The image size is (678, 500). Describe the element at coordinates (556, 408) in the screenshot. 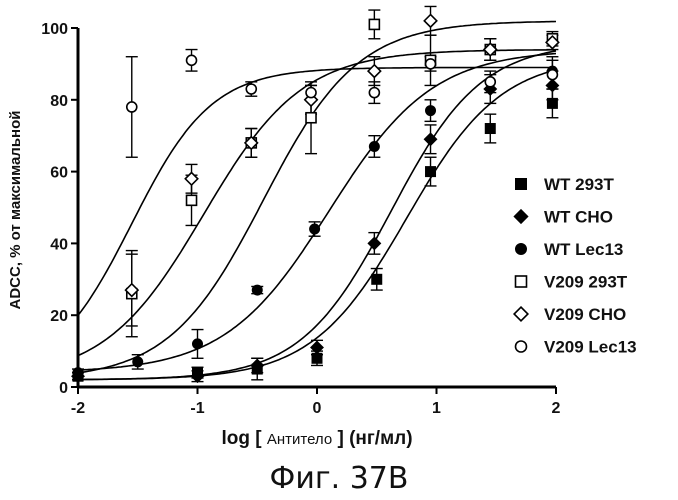

I see `x-tick-label: 2` at that location.